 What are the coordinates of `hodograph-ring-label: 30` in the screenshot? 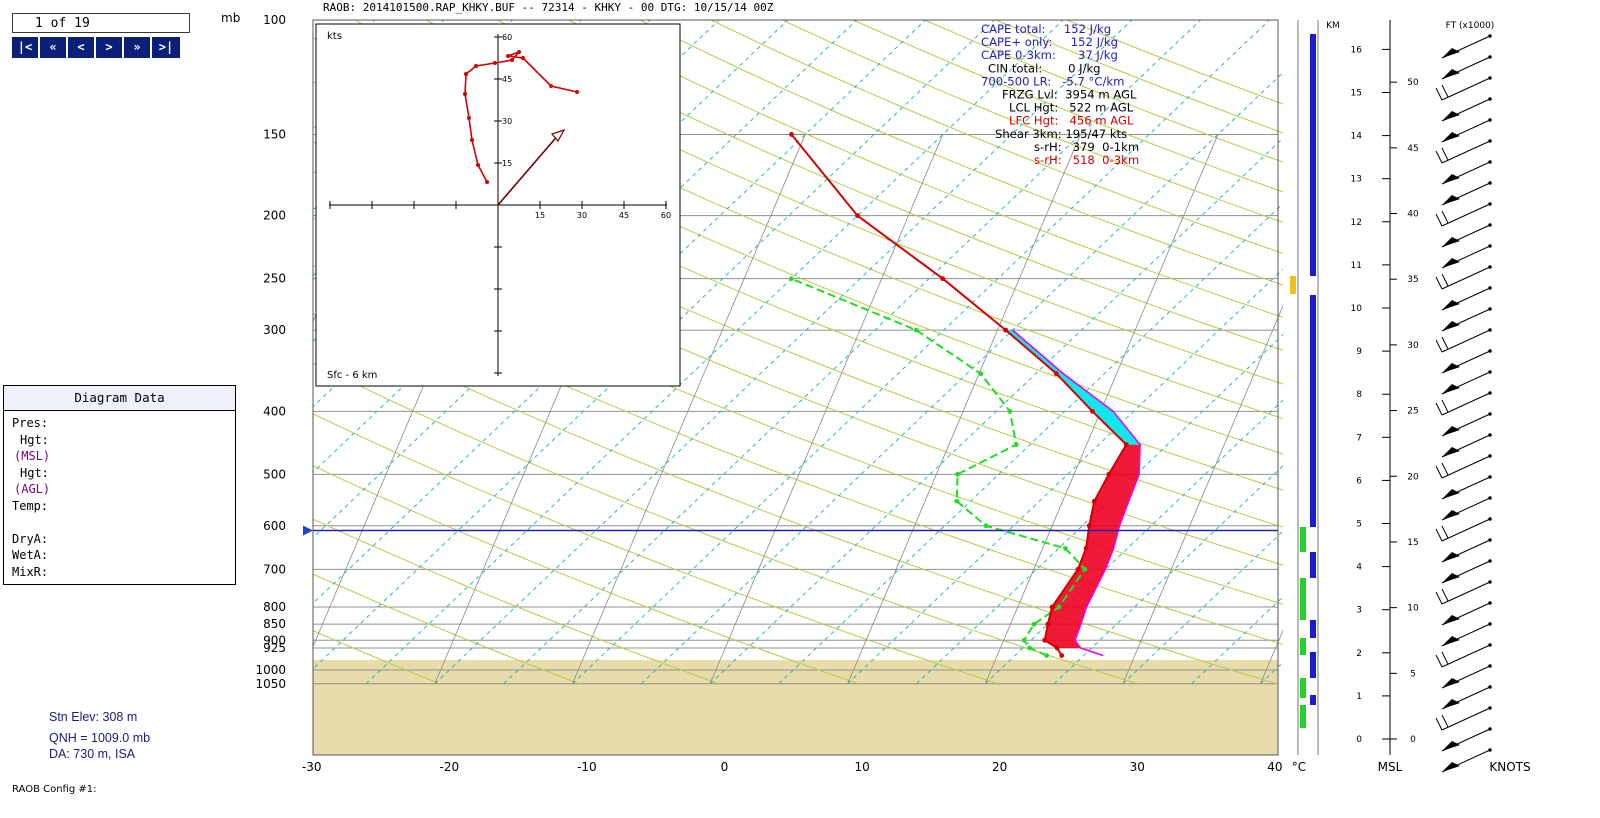 It's located at (507, 121).